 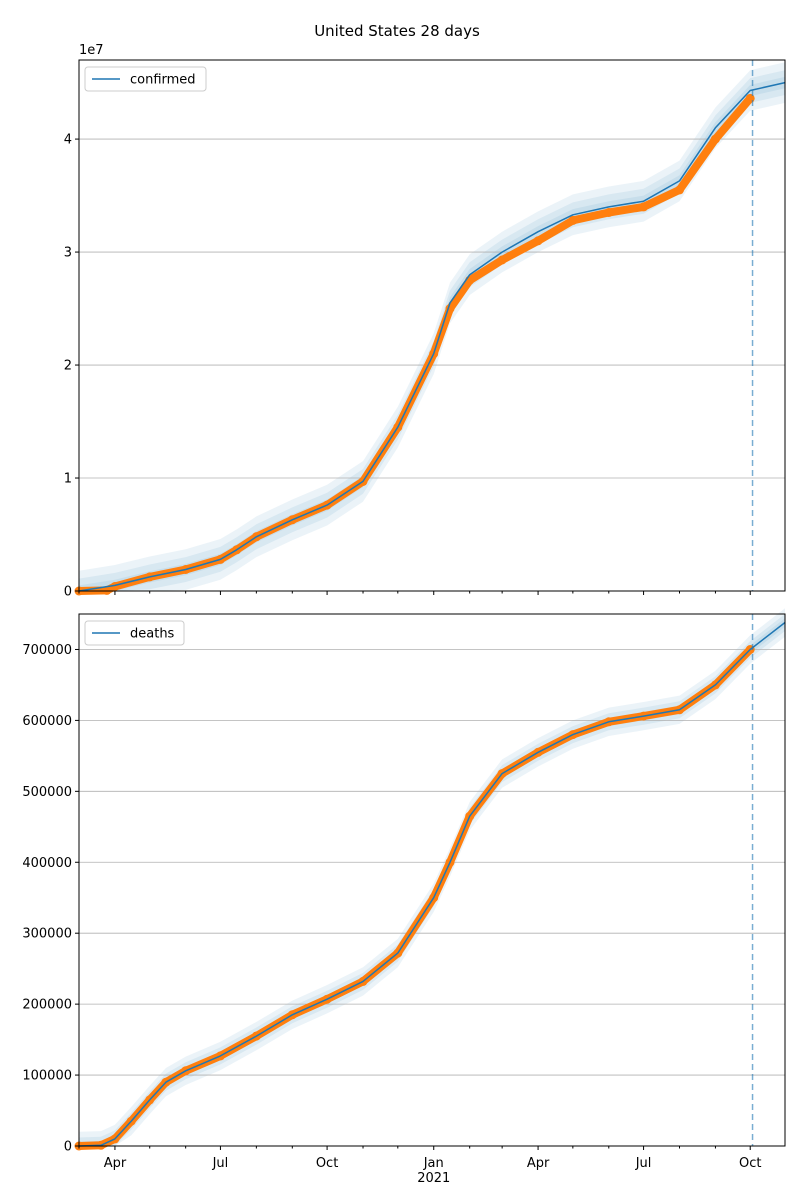 What do you see at coordinates (152, 634) in the screenshot?
I see `legend-label: deaths` at bounding box center [152, 634].